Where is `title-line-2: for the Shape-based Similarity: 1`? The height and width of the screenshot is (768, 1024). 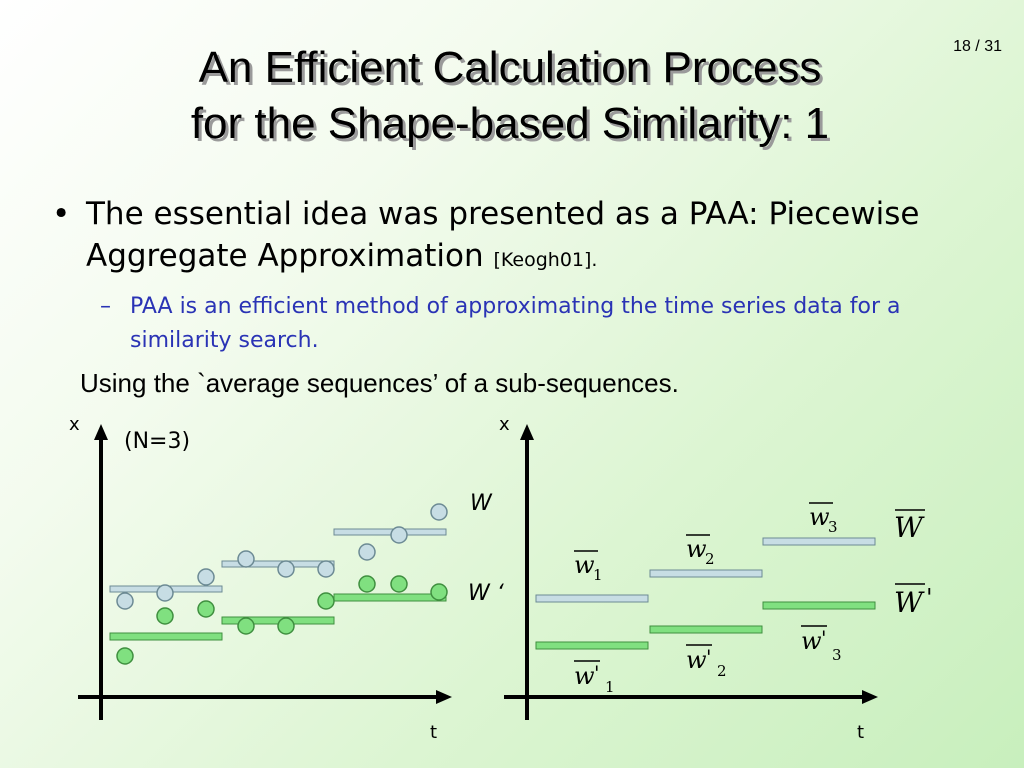
title-line-2: for the Shape-based Similarity: 1 is located at coordinates (510, 123).